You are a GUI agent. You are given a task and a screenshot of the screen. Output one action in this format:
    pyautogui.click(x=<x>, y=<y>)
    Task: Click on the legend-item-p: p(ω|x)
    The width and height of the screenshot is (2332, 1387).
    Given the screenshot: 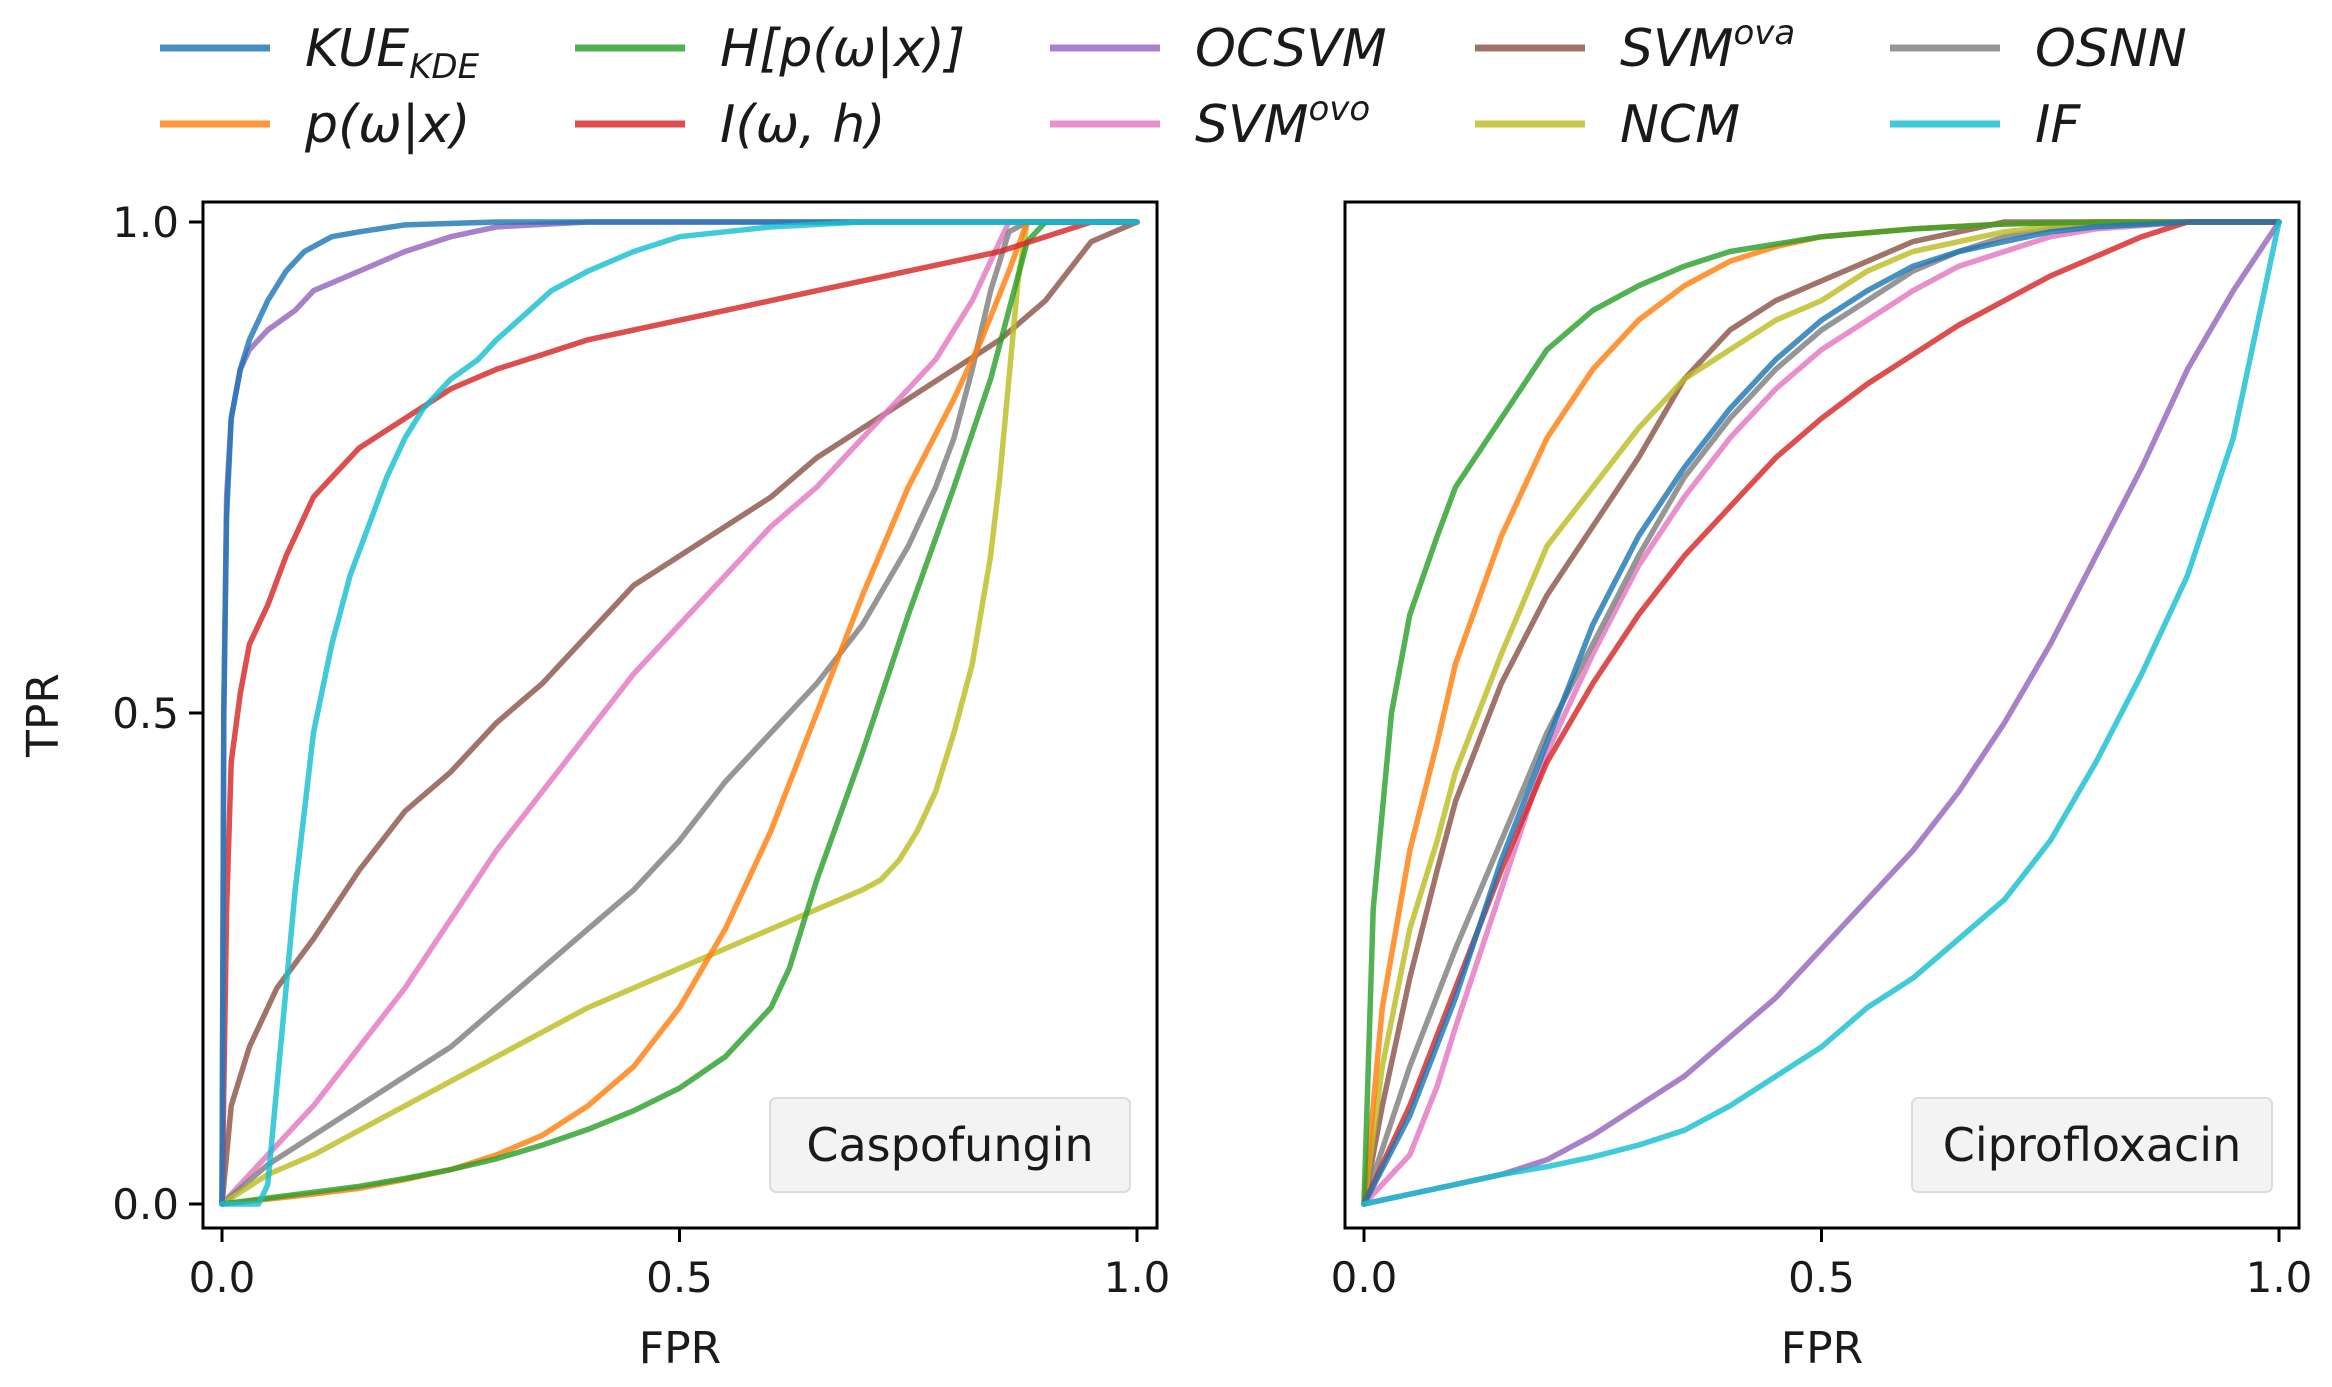 What is the action you would take?
    pyautogui.click(x=315, y=125)
    